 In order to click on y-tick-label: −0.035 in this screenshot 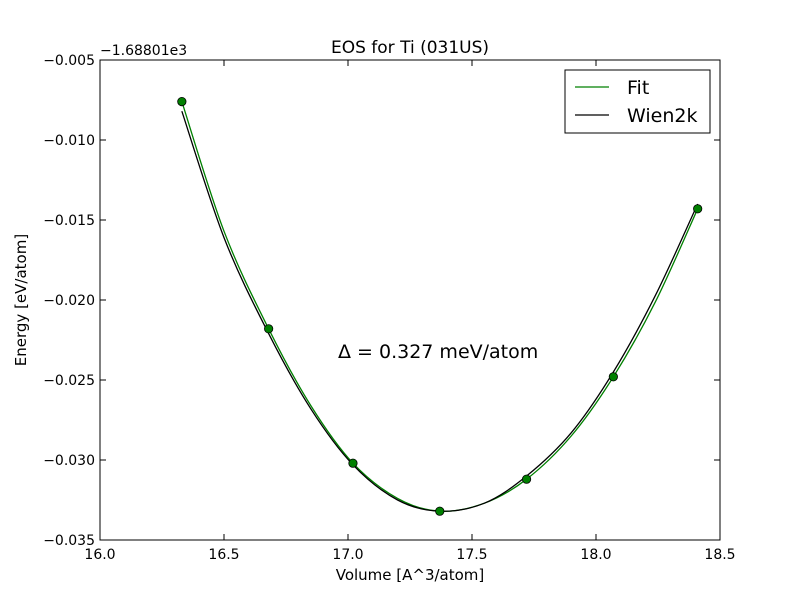, I will do `click(69, 541)`.